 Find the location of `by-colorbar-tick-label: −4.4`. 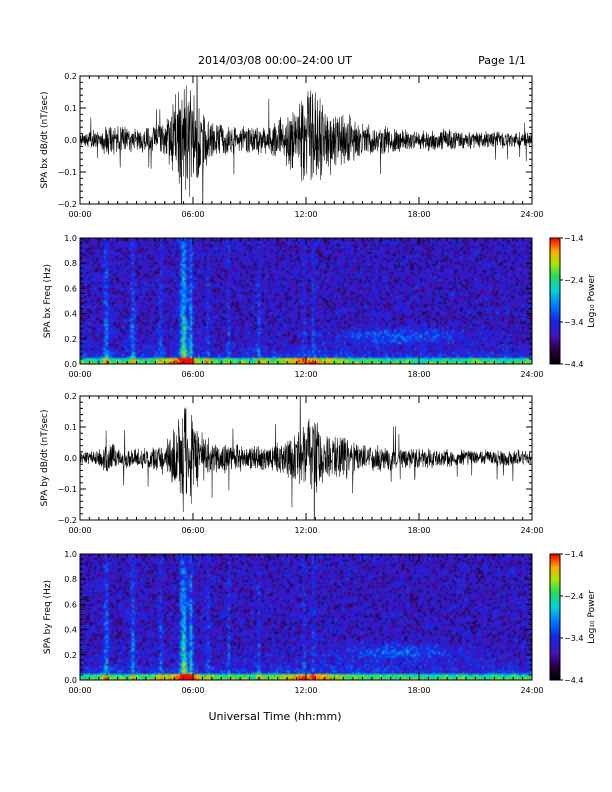

by-colorbar-tick-label: −4.4 is located at coordinates (573, 680).